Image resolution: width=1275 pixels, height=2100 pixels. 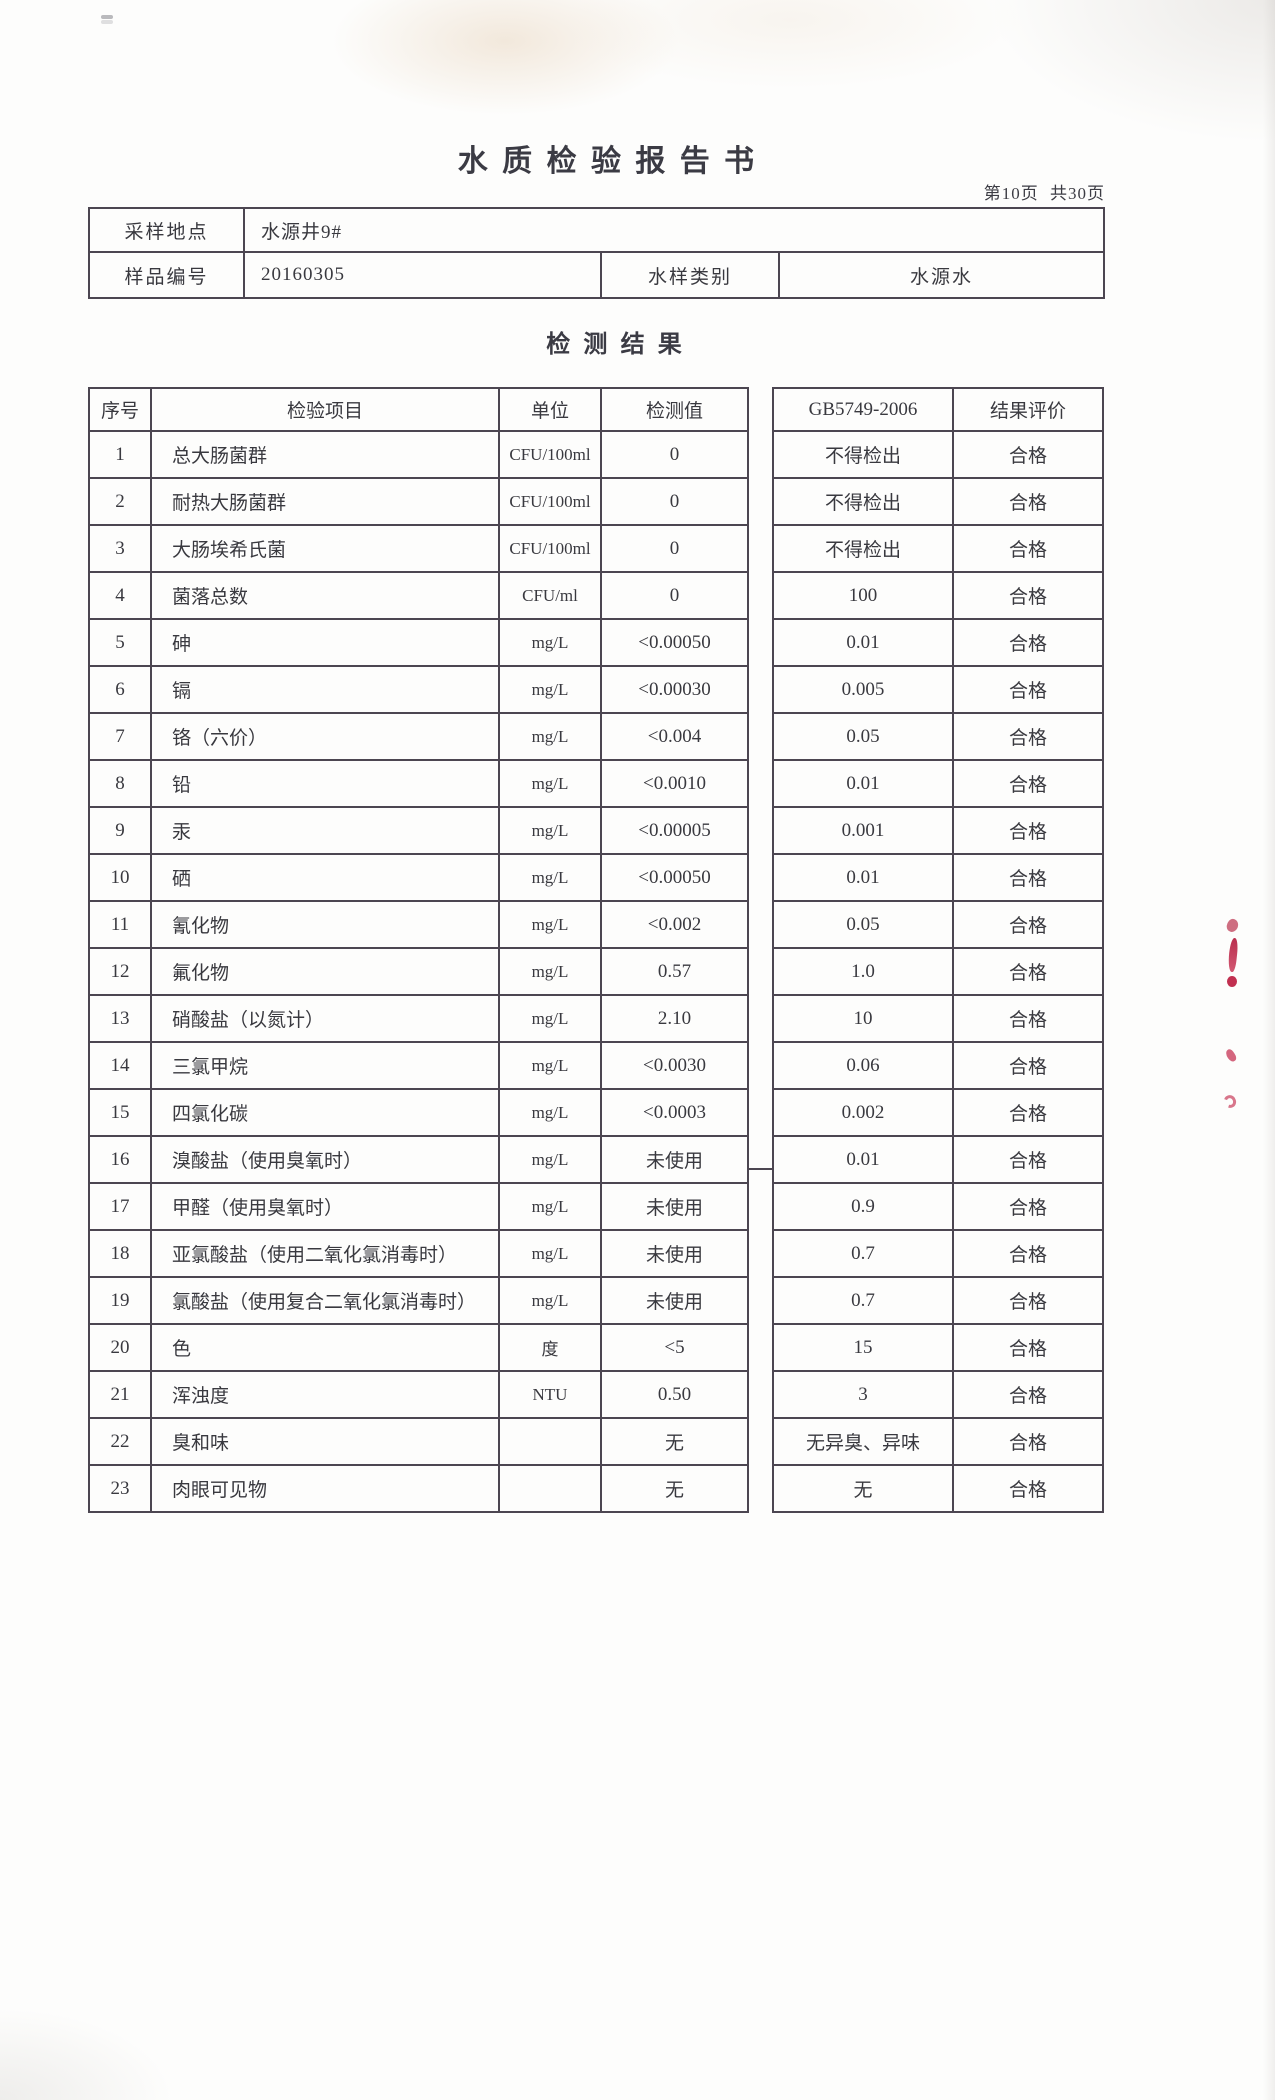 What do you see at coordinates (863, 1441) in the screenshot?
I see `cell-standard: 无异臭、异味` at bounding box center [863, 1441].